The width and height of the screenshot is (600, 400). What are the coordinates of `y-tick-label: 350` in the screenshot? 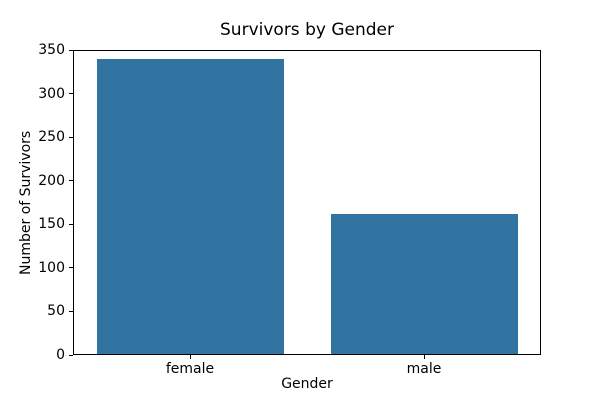 It's located at (51, 50).